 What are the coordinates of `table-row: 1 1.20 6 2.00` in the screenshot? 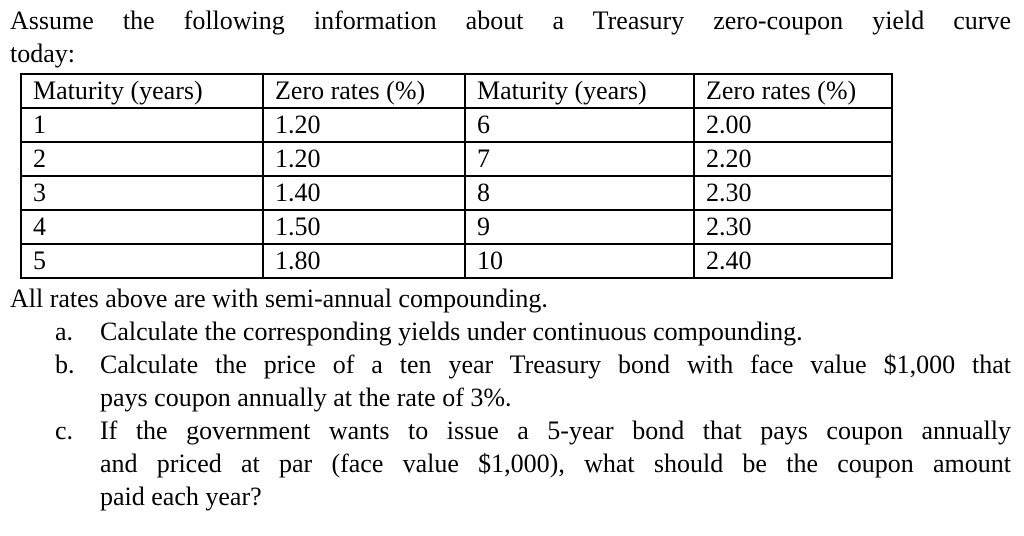 It's located at (456, 125).